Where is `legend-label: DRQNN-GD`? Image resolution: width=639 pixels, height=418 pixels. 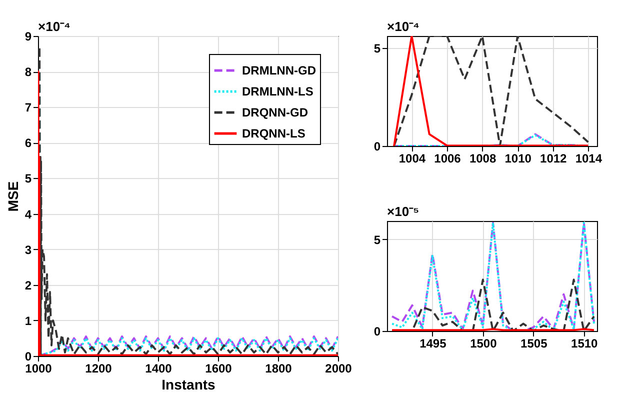
legend-label: DRQNN-GD is located at coordinates (275, 113).